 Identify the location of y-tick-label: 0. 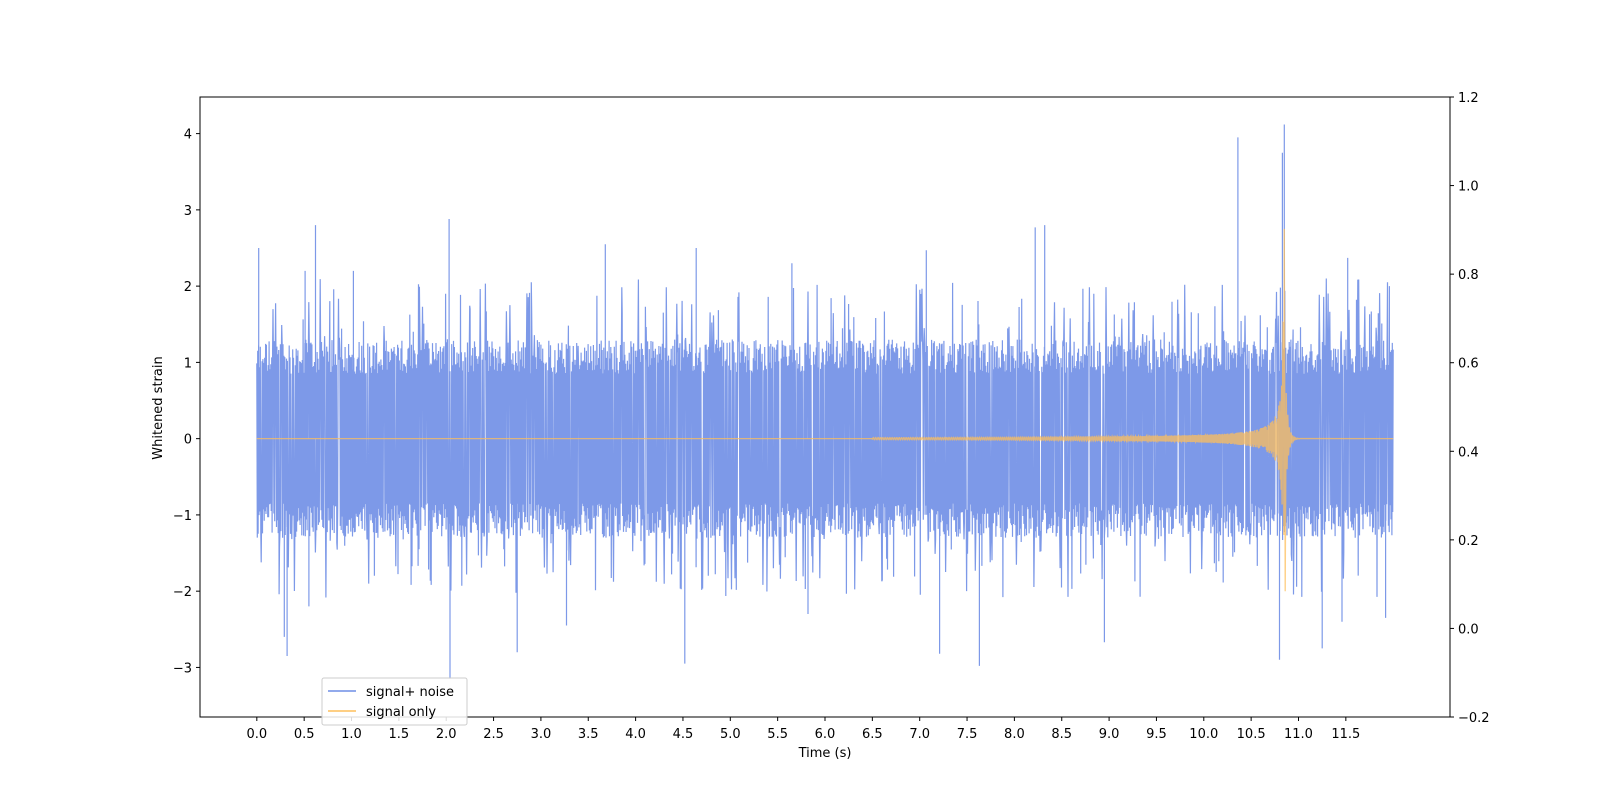
(188, 440).